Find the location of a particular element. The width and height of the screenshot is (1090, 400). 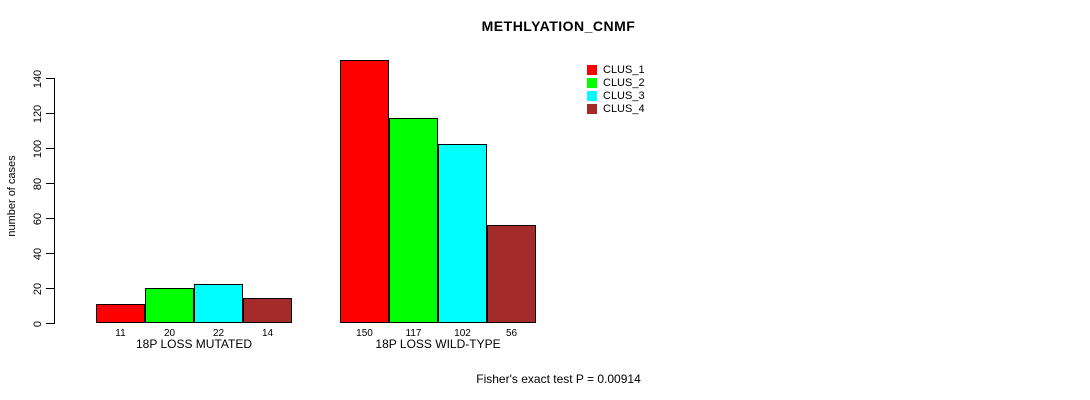

stat-annotation: Fisher's exact test P = 0.00914 is located at coordinates (558, 379).